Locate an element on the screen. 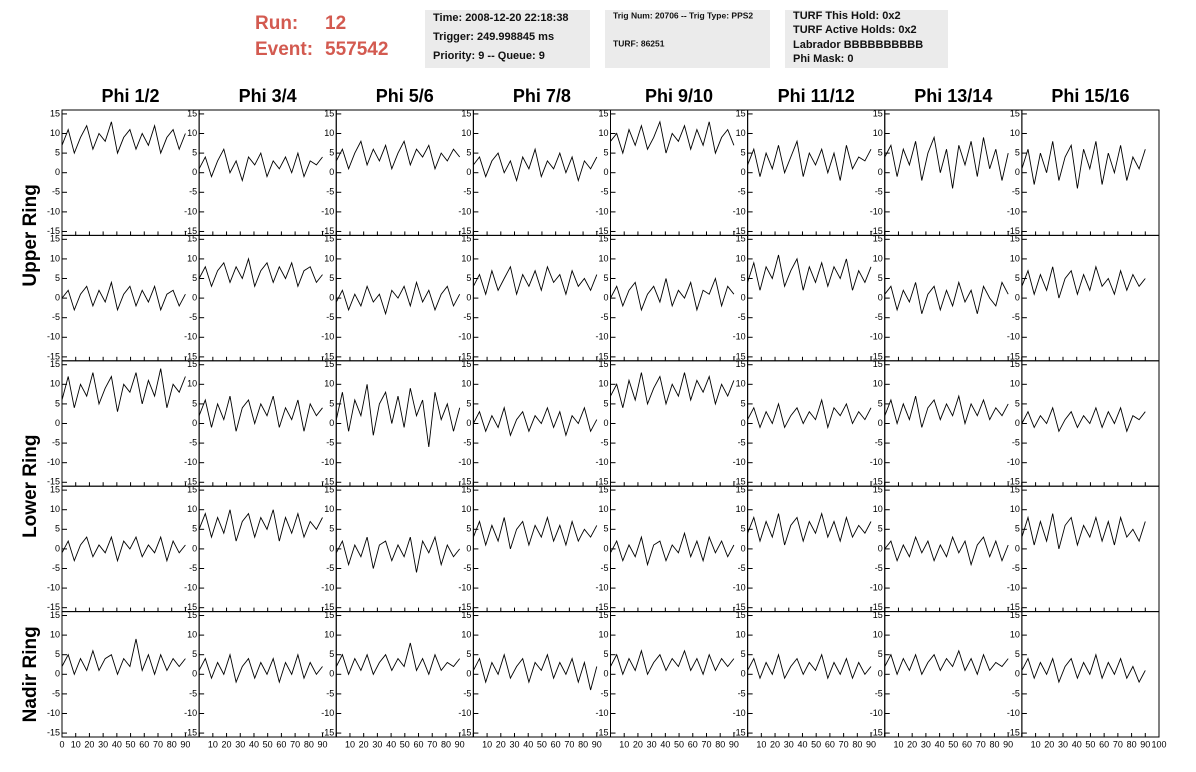 Image resolution: width=1196 pixels, height=772 pixels. column-title: Phi 9/10 is located at coordinates (679, 96).